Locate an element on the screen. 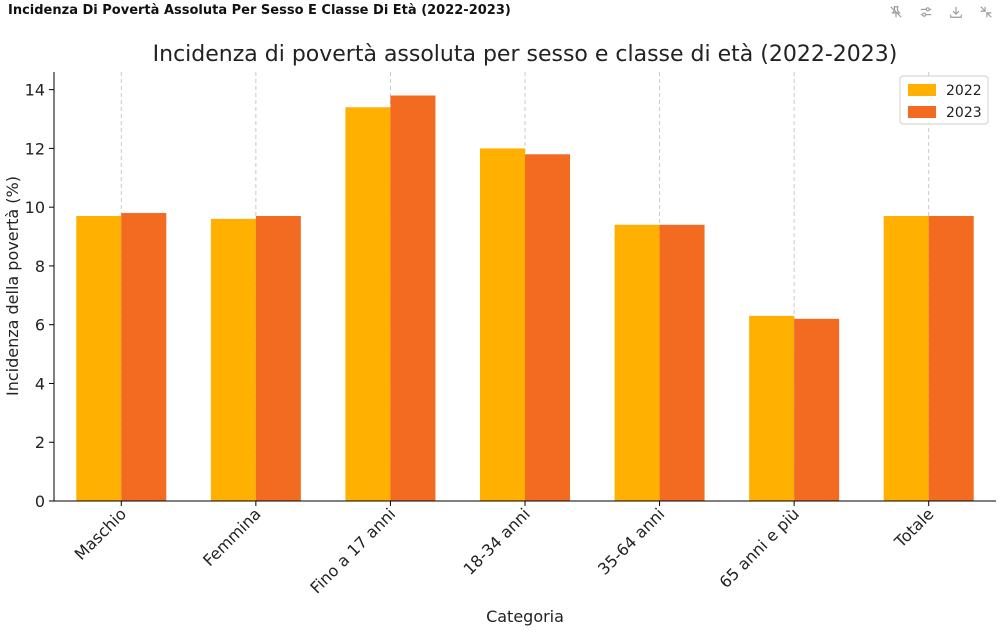 This screenshot has width=1004, height=634. download-icon is located at coordinates (956, 12).